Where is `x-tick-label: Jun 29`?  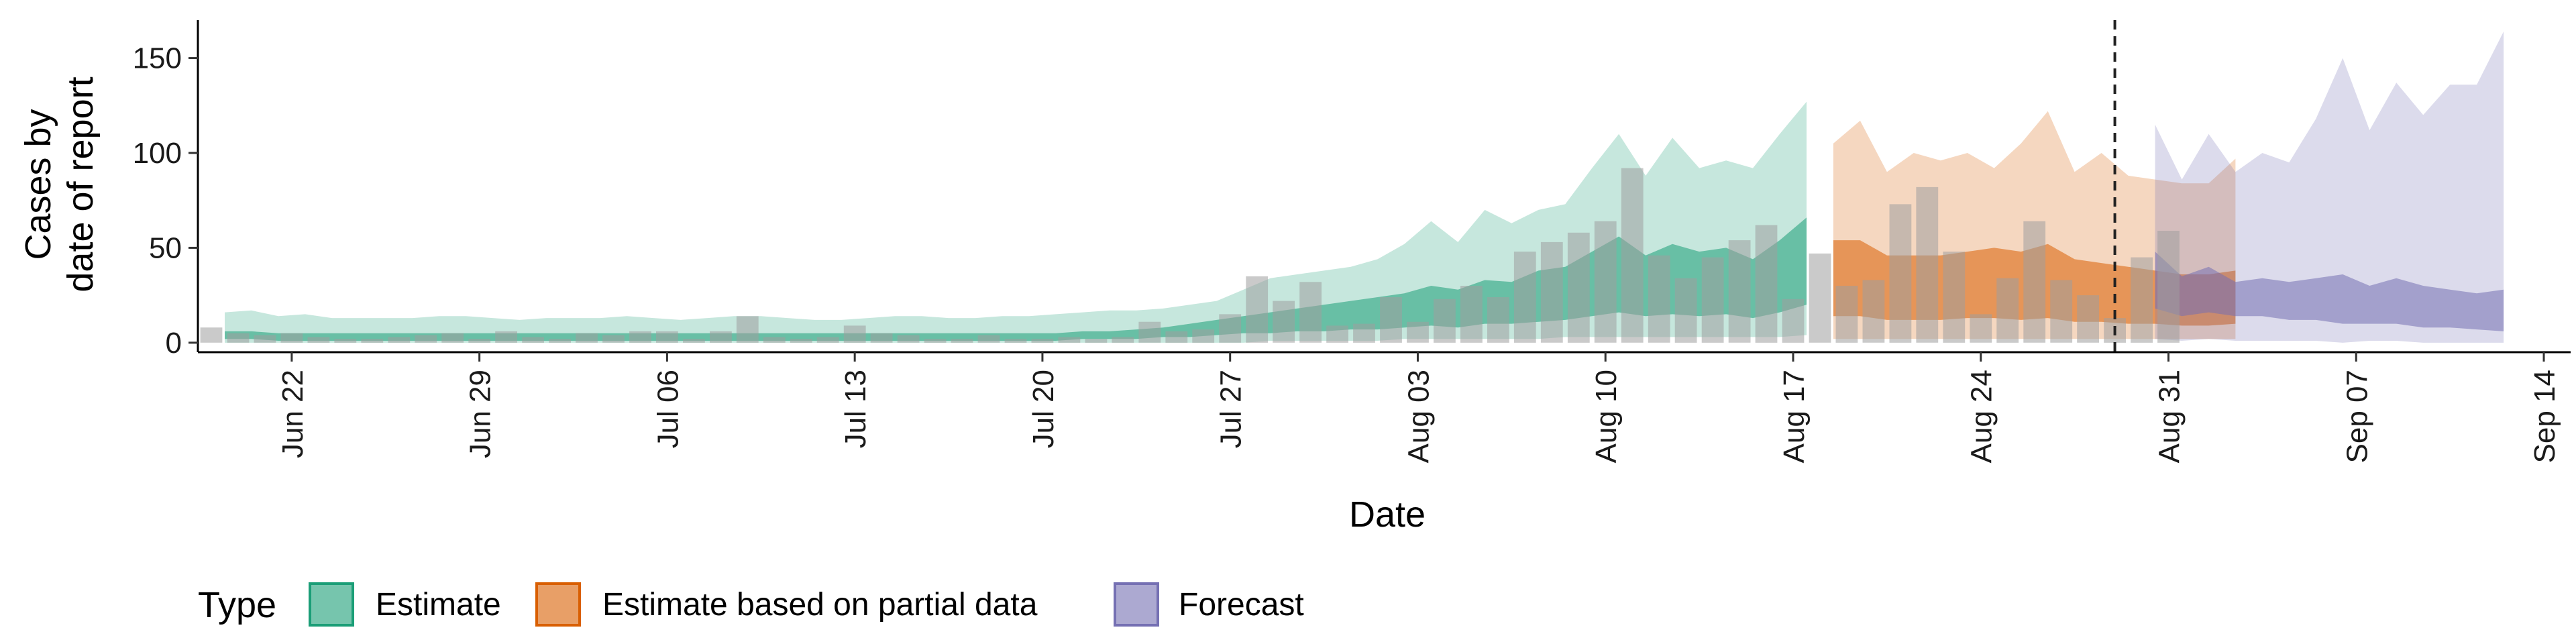 x-tick-label: Jun 29 is located at coordinates (480, 414).